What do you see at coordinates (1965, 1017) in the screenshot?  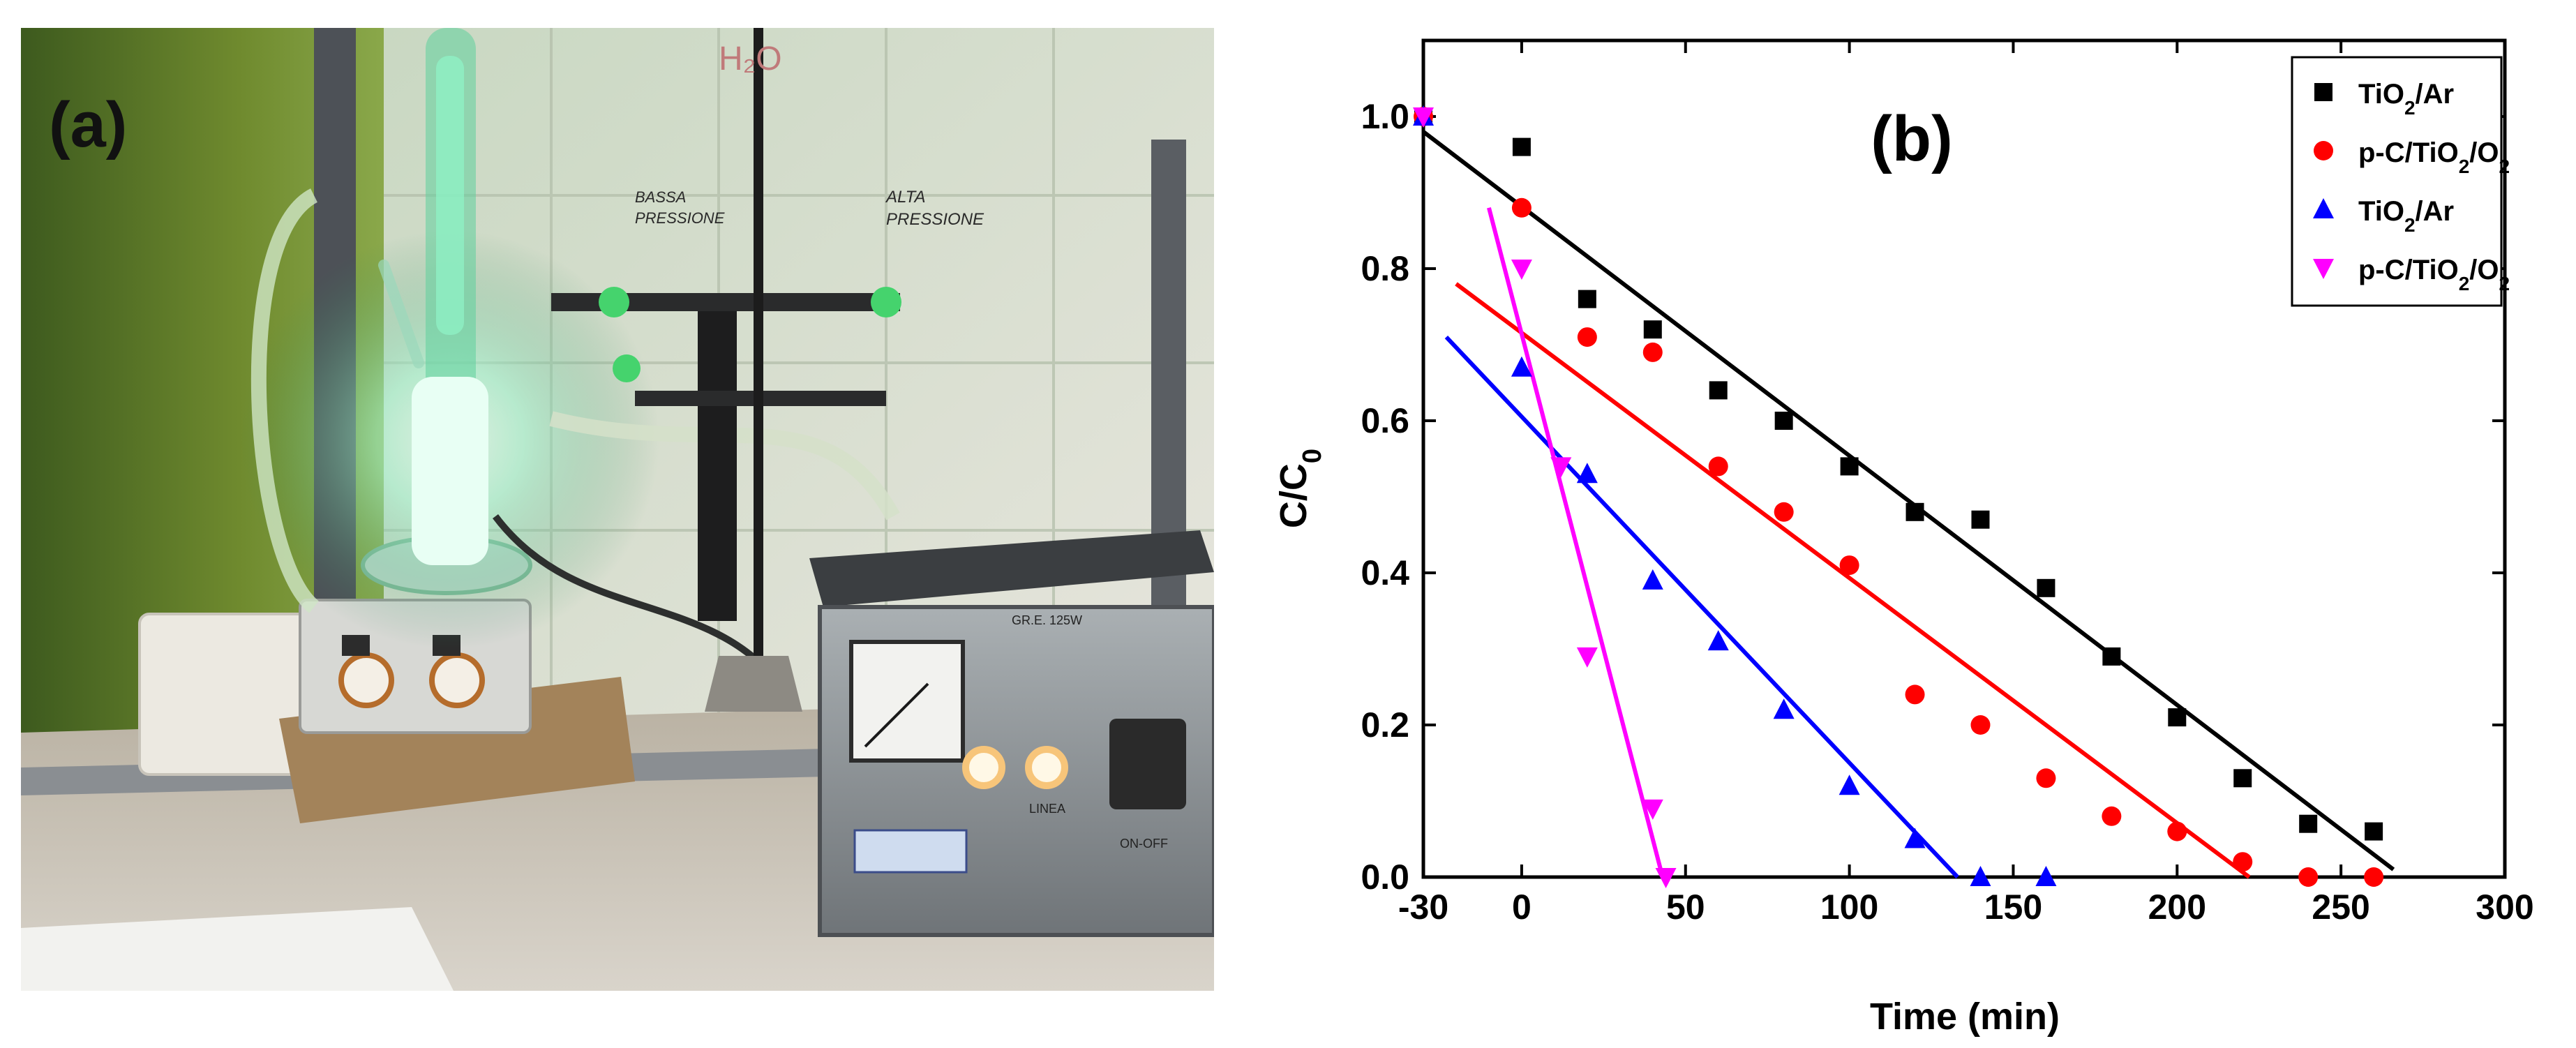 I see `x-axis-title: Time (min)` at bounding box center [1965, 1017].